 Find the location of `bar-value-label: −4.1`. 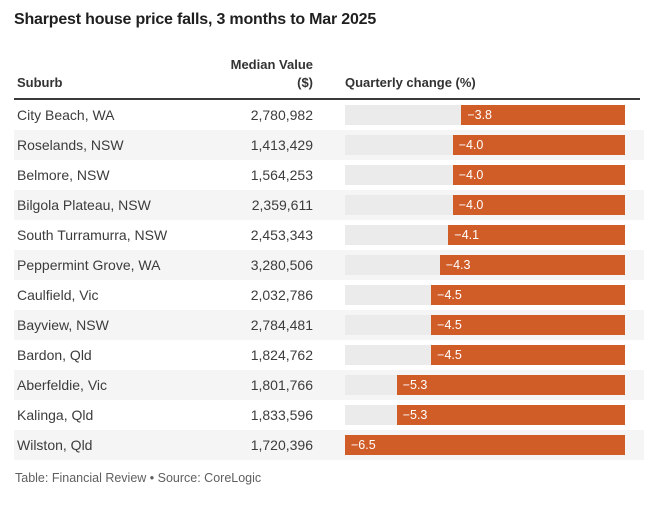

bar-value-label: −4.1 is located at coordinates (467, 235).